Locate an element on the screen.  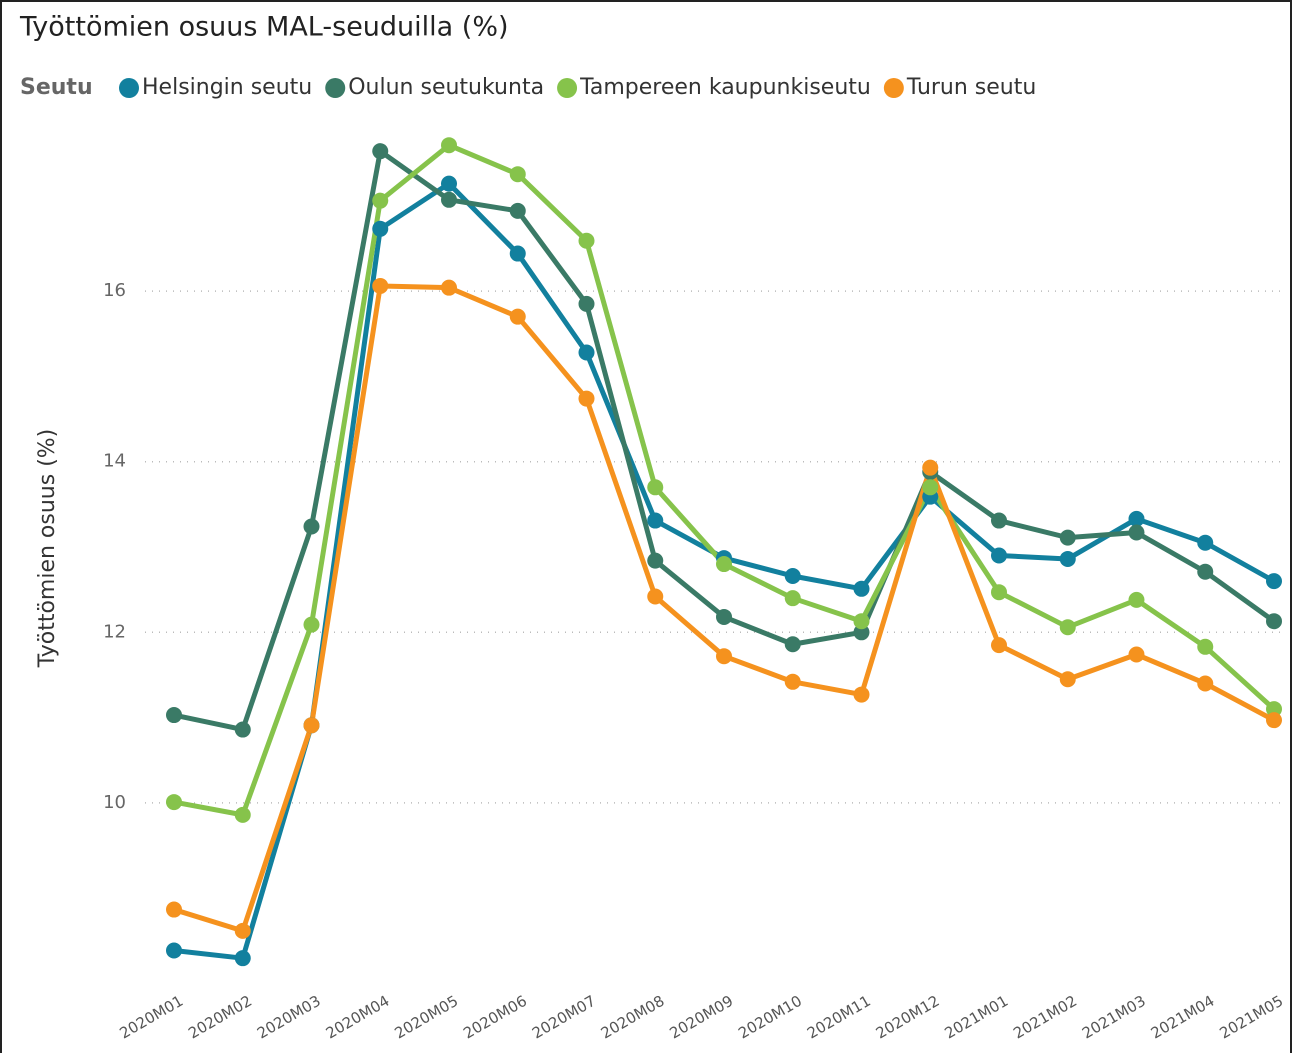
x-tick-label: 2021M05 is located at coordinates (1251, 1017).